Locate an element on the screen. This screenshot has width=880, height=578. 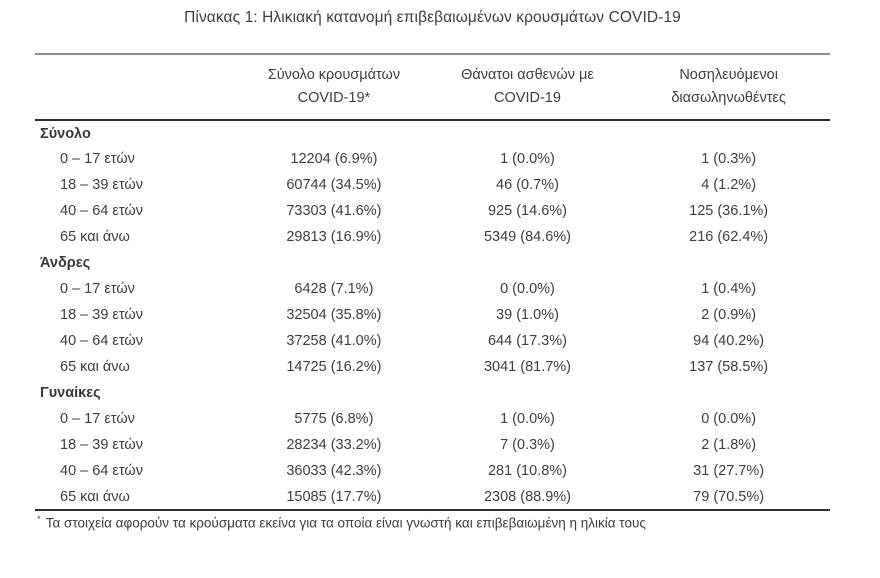
intubated-cell: 79 (70.5%) is located at coordinates (729, 496).